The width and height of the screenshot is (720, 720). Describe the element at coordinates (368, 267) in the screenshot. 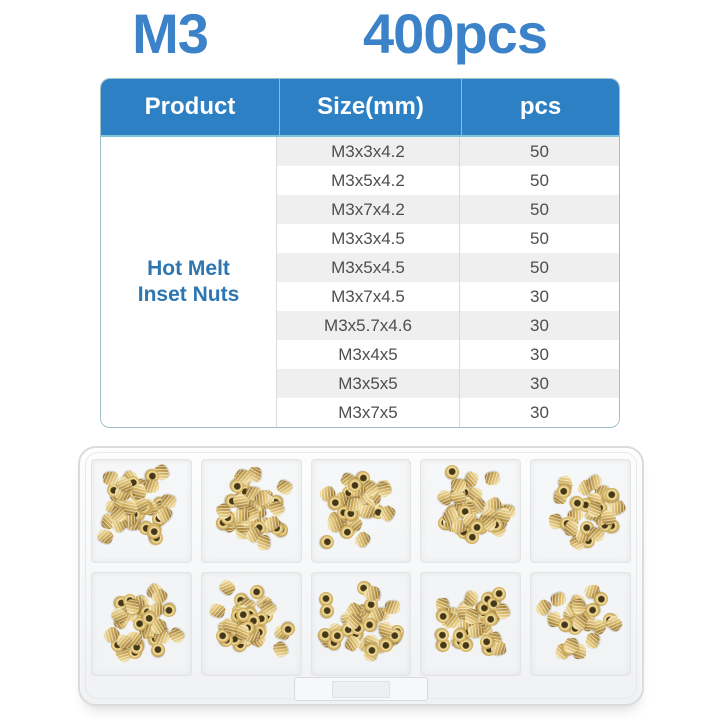

I see `size-cell: M3x5x4.5` at that location.